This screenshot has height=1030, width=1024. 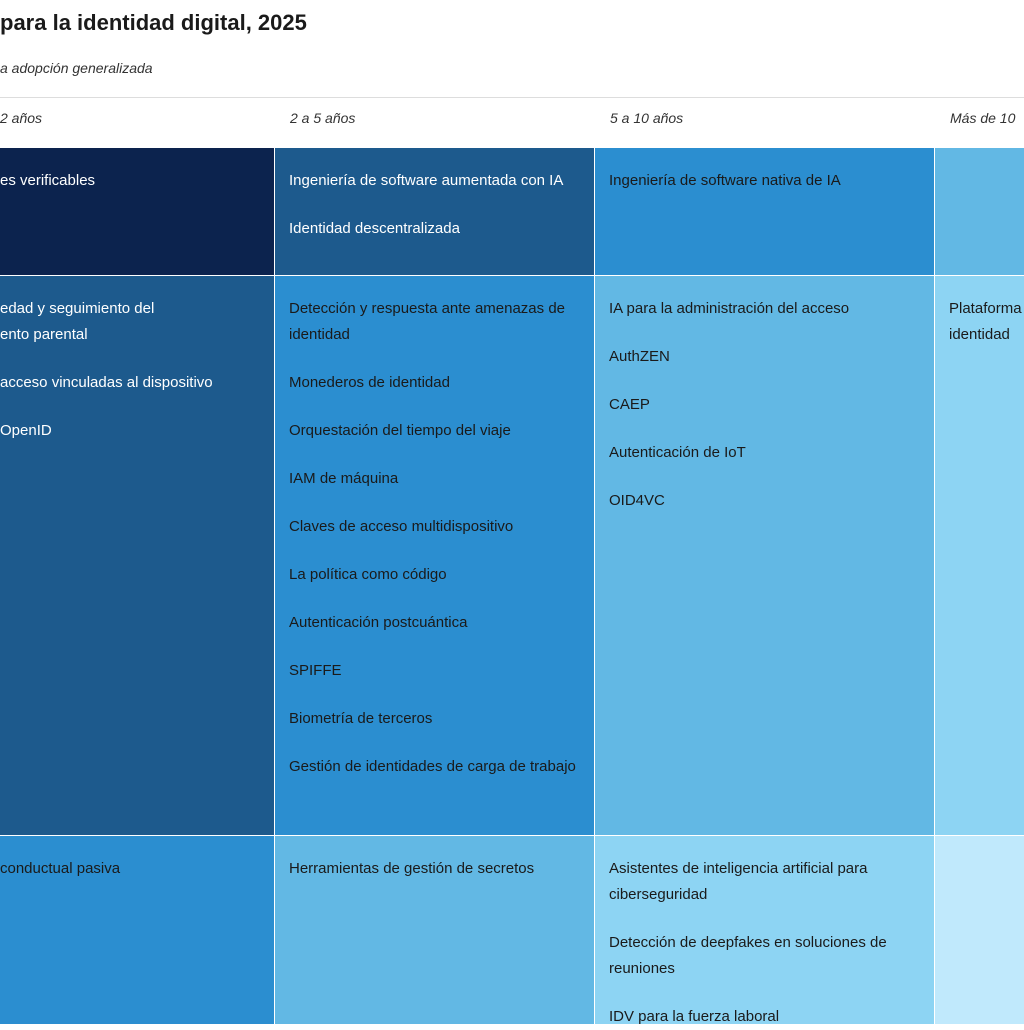 What do you see at coordinates (21, 118) in the screenshot?
I see `column-header: 2 años` at bounding box center [21, 118].